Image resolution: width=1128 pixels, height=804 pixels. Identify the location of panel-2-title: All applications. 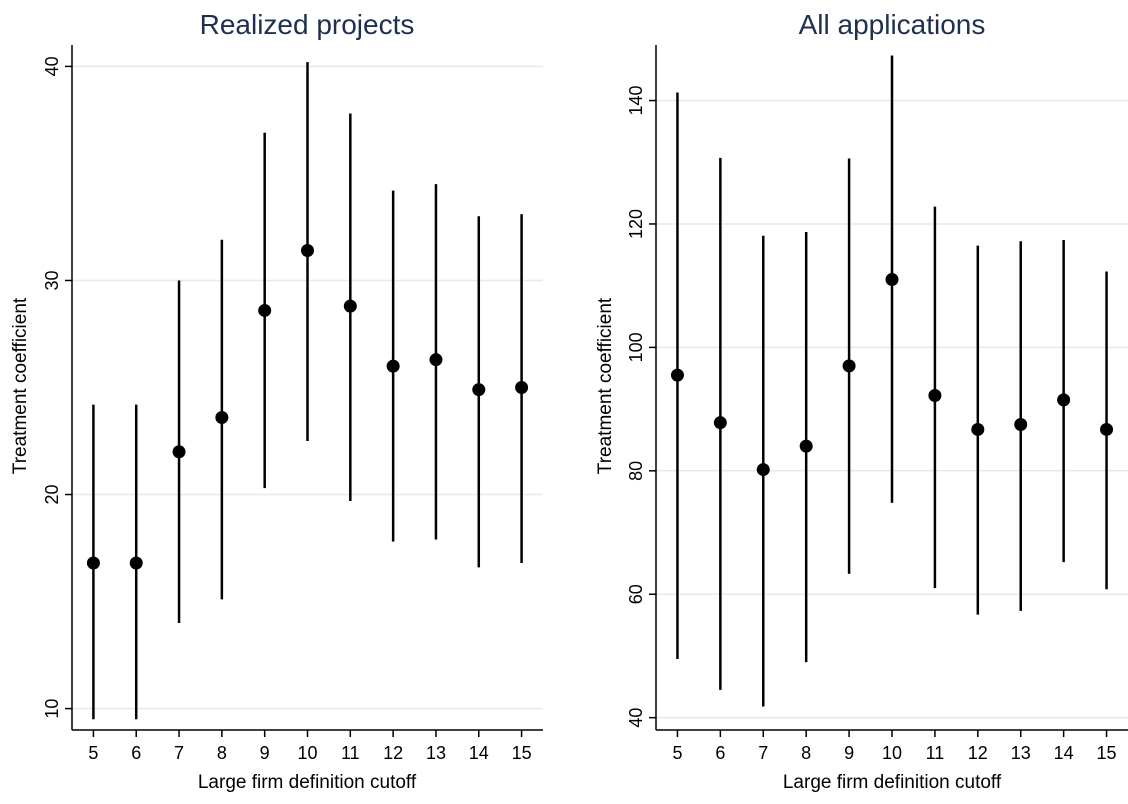
(892, 24).